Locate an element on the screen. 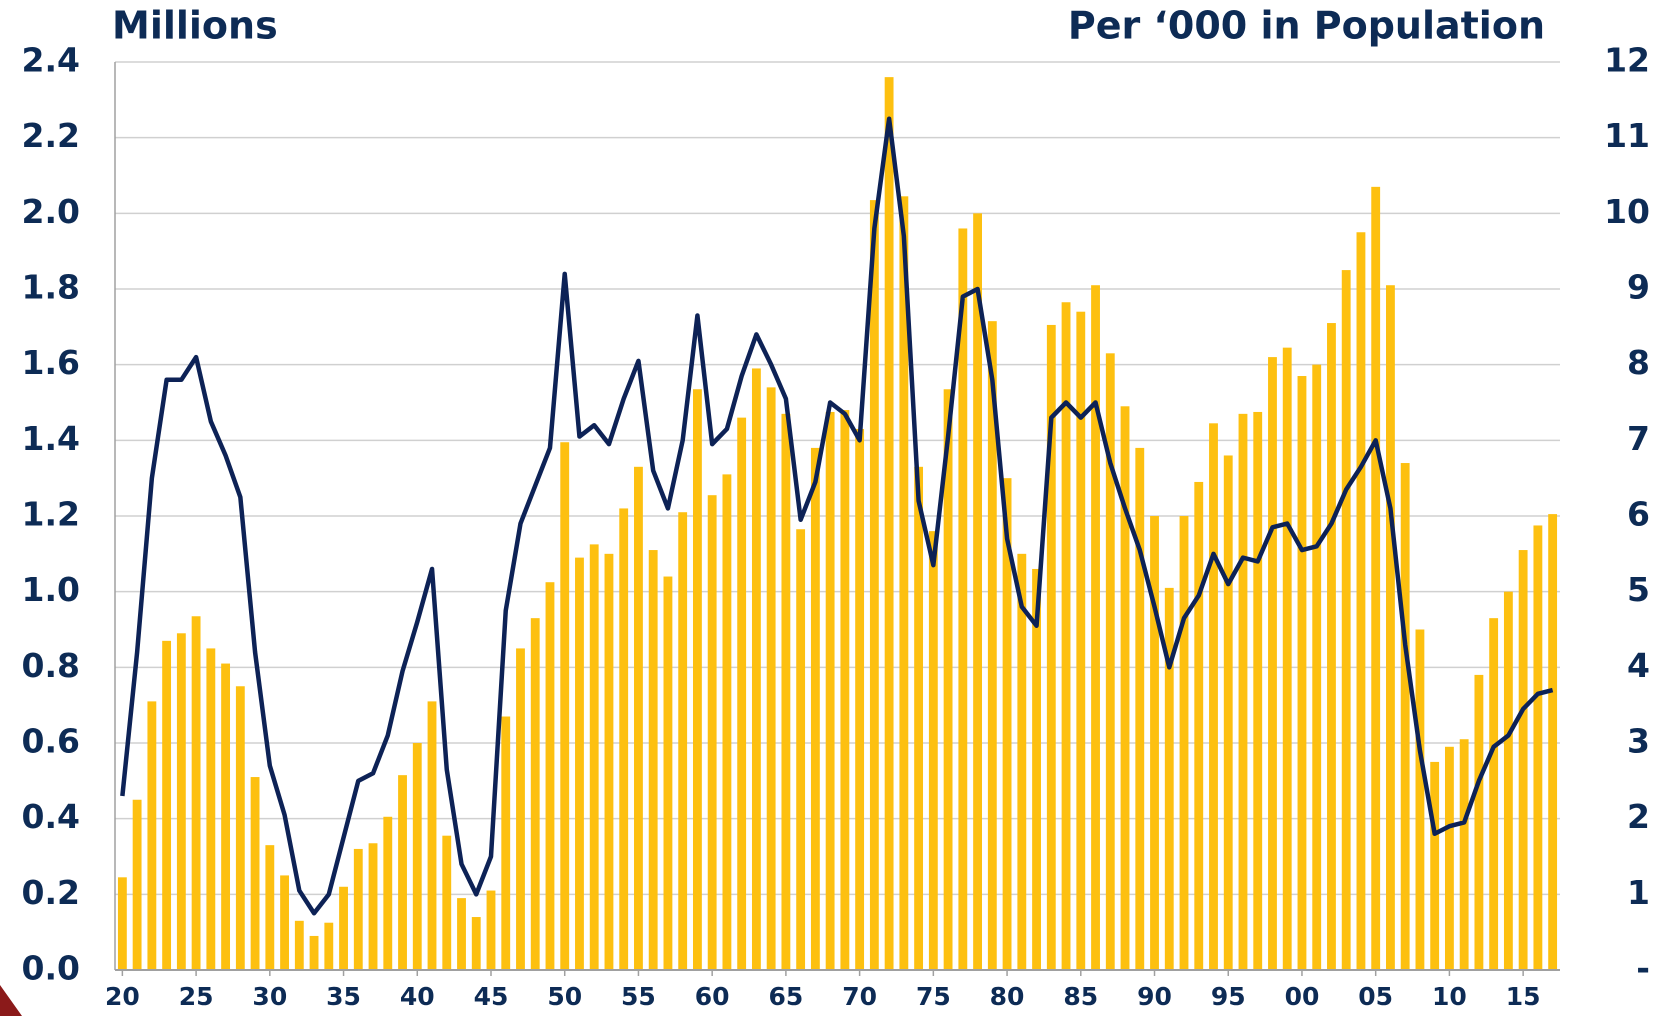 The image size is (1677, 1016). y2-tick-label: 1 is located at coordinates (1638, 892).